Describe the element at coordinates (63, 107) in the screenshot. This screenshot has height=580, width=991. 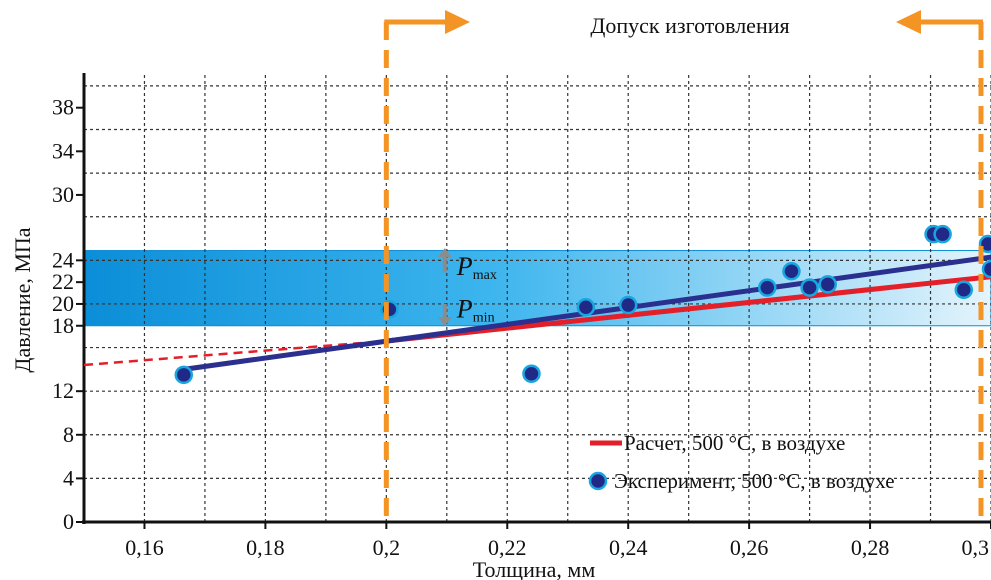
I see `y-tick-label: 38` at that location.